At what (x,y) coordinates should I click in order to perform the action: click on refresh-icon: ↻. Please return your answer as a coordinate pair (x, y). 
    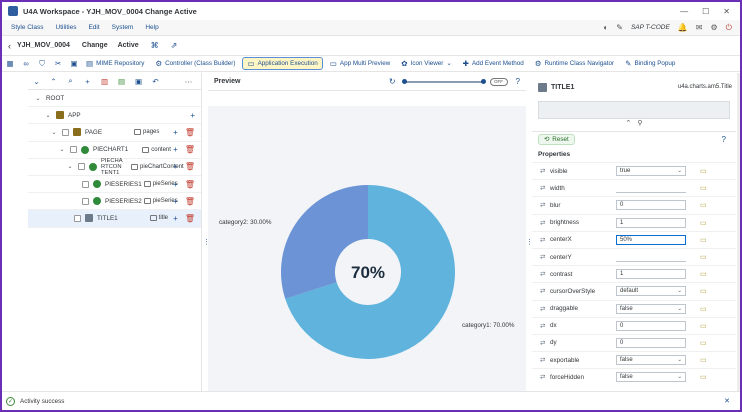
    Looking at the image, I should click on (392, 81).